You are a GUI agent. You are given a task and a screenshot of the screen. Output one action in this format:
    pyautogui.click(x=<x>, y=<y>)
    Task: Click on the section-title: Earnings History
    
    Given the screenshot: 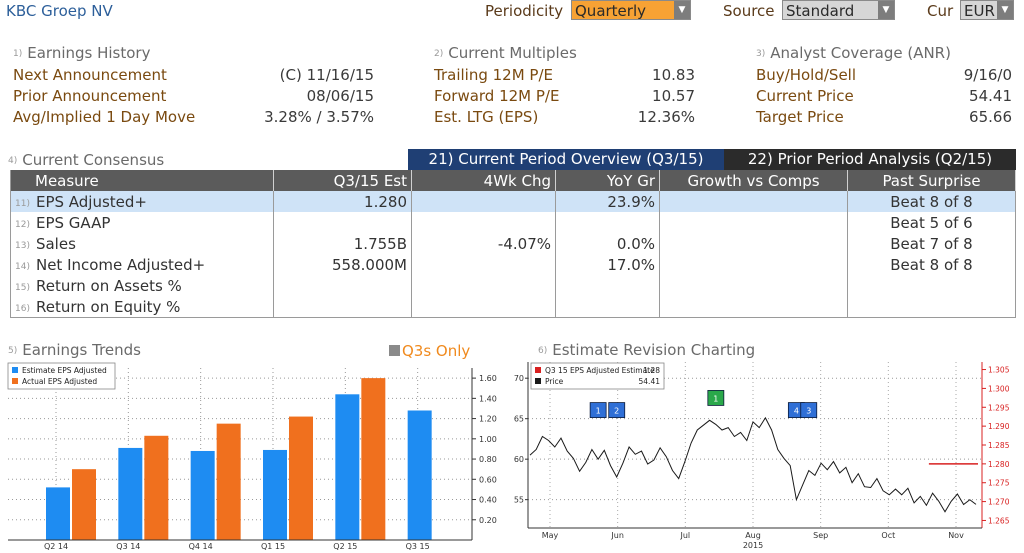 What is the action you would take?
    pyautogui.click(x=89, y=53)
    